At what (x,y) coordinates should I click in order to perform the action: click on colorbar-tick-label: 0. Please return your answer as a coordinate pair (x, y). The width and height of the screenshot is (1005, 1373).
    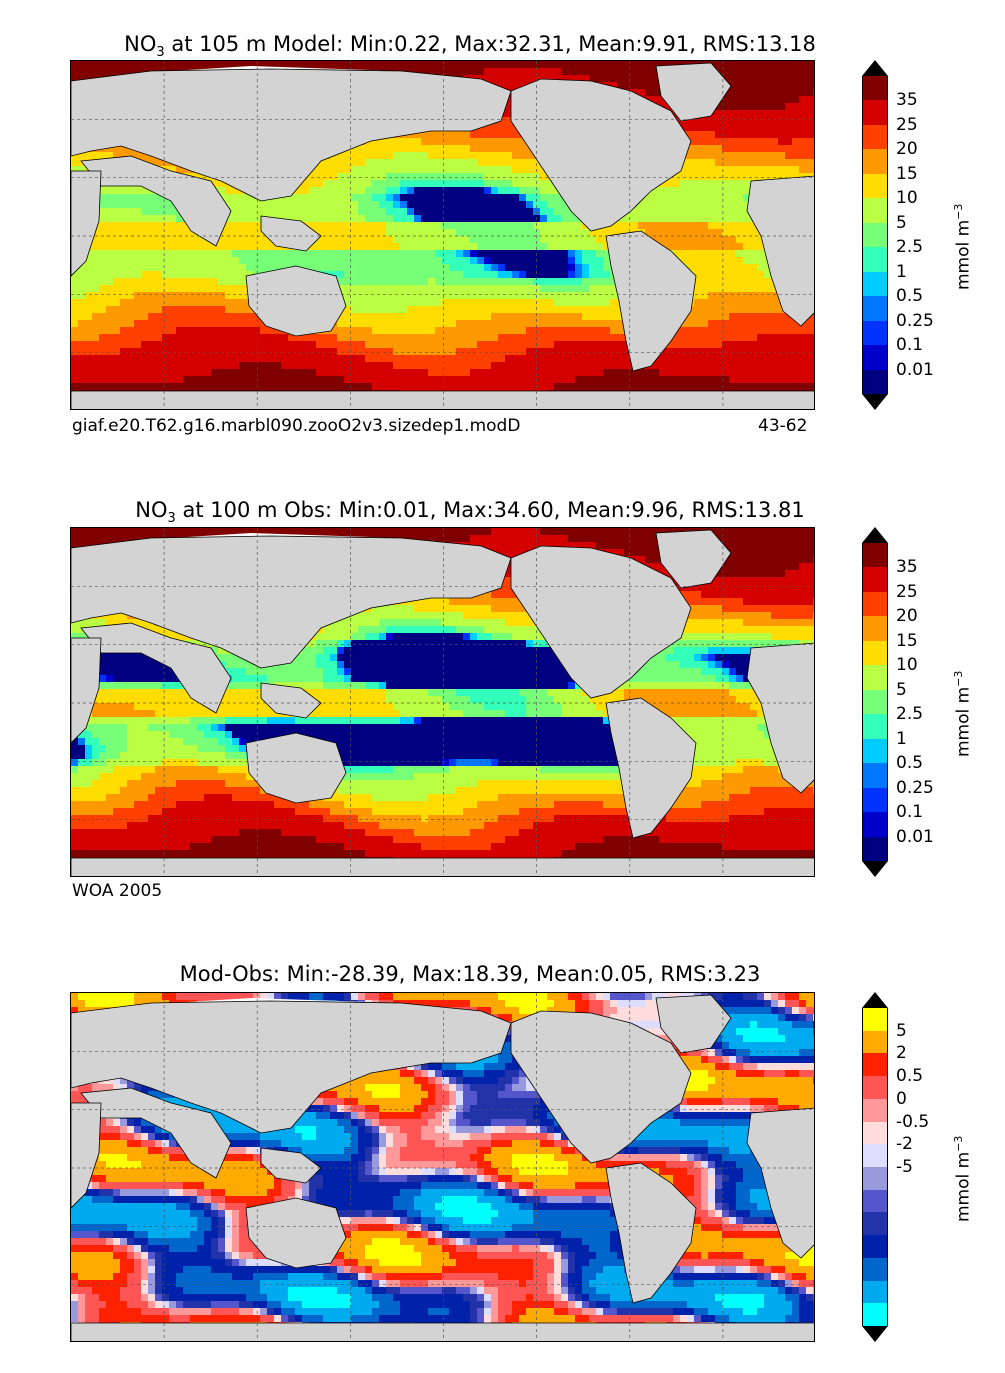
    Looking at the image, I should click on (901, 1098).